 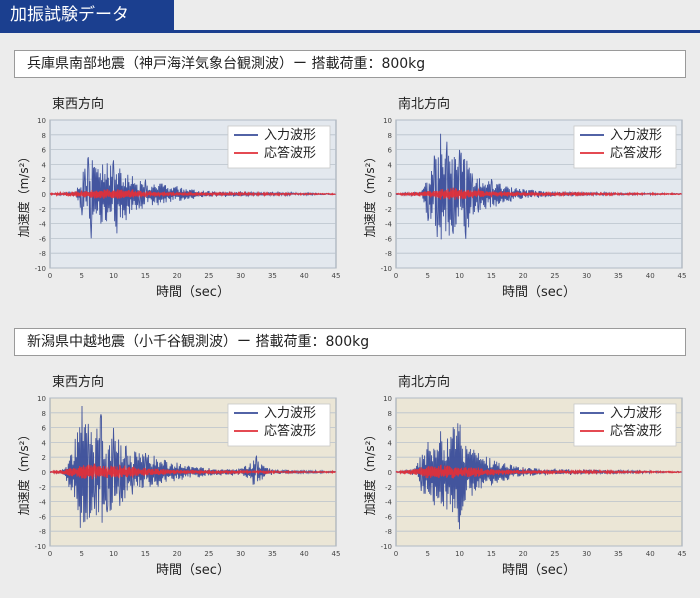 I want to click on x-axis-label: 時間（sec）, so click(x=539, y=292).